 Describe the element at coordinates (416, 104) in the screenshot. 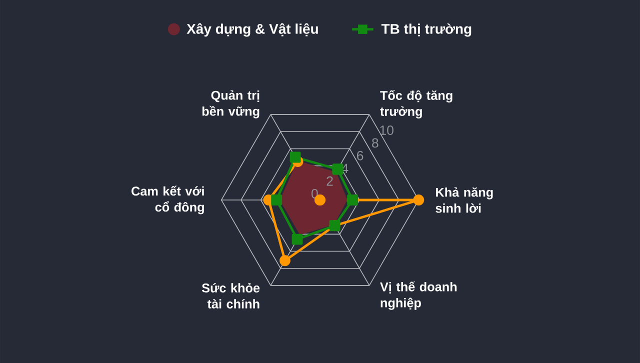

I see `spoke-label: Tốc độ tăng trưởng` at that location.